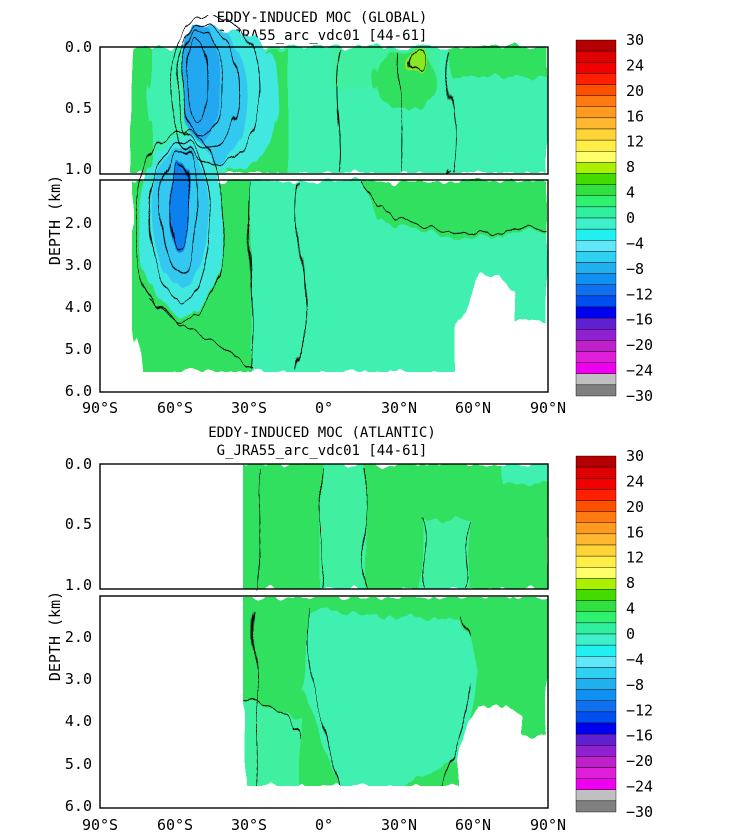 This screenshot has height=840, width=732. I want to click on colorbar-label: 30, so click(635, 40).